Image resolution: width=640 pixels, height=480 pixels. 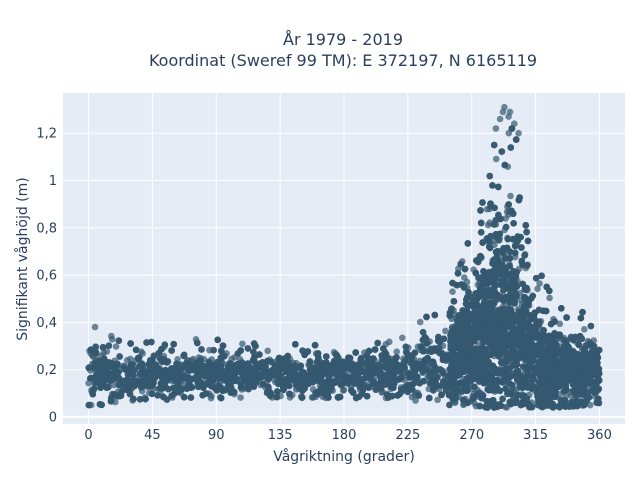 I want to click on chart-title-line-1: År 1979 - 2019, so click(x=343, y=39).